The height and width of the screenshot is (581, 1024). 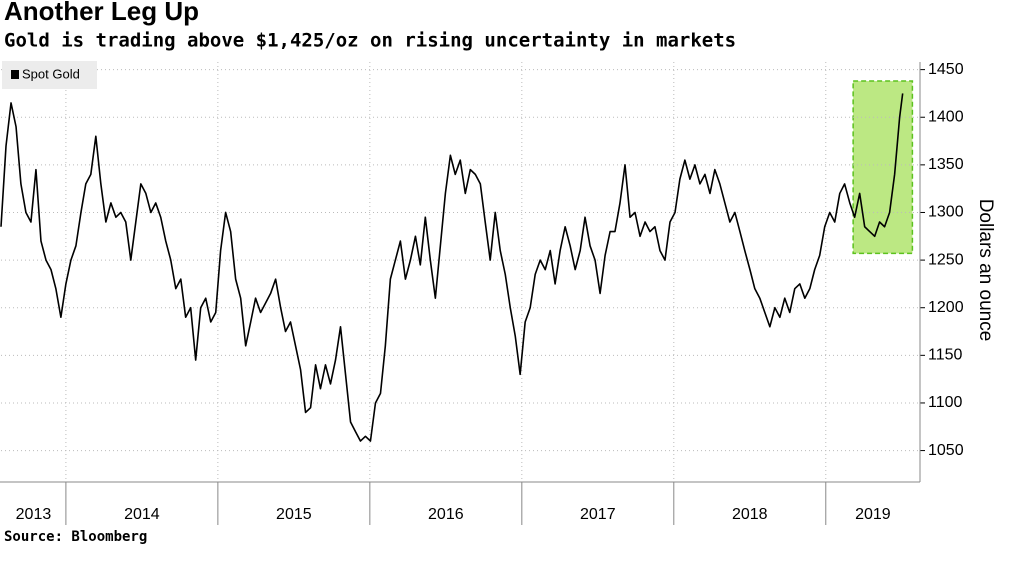 I want to click on legend-swatch, so click(x=15, y=74).